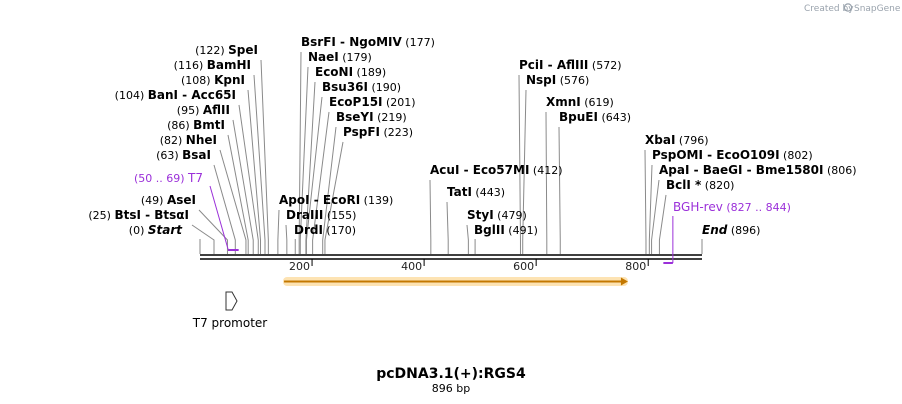 The width and height of the screenshot is (902, 404). I want to click on site-name-bglii: BglII, so click(489, 230).